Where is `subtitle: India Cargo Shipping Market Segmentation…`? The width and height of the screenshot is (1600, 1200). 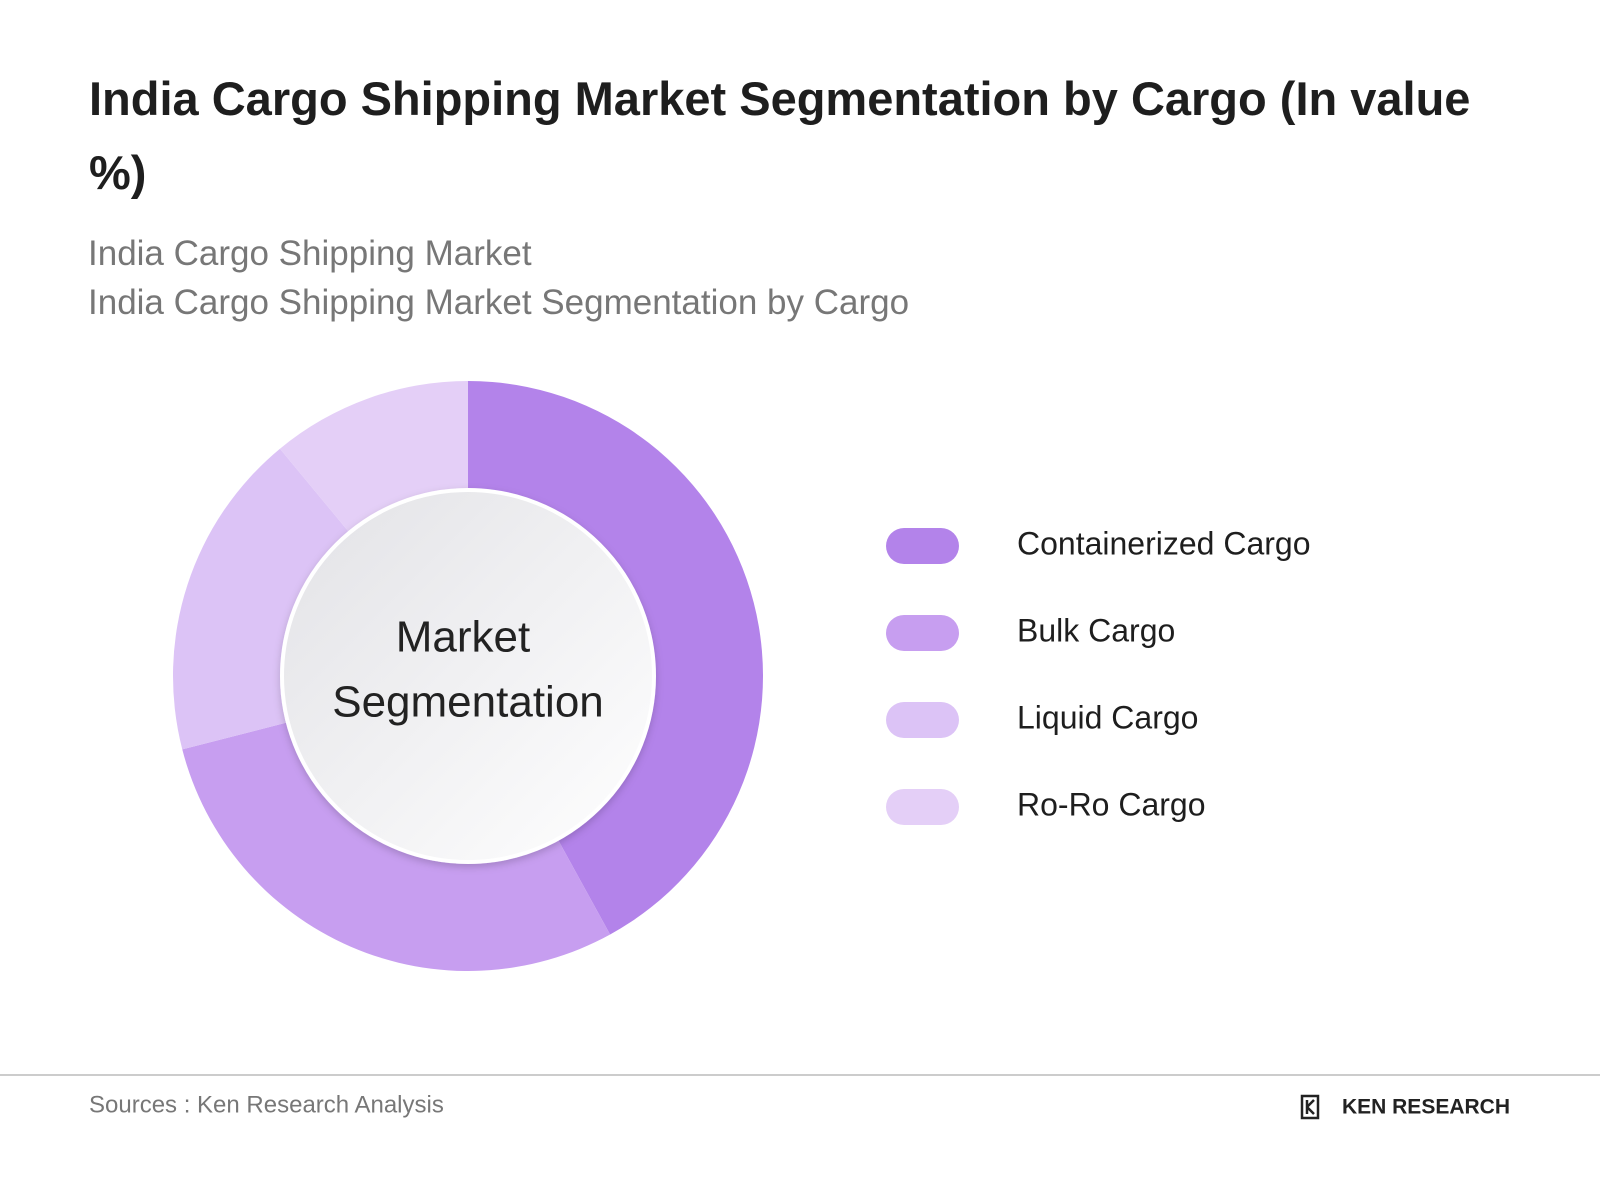
subtitle: India Cargo Shipping Market Segmentation… is located at coordinates (499, 302).